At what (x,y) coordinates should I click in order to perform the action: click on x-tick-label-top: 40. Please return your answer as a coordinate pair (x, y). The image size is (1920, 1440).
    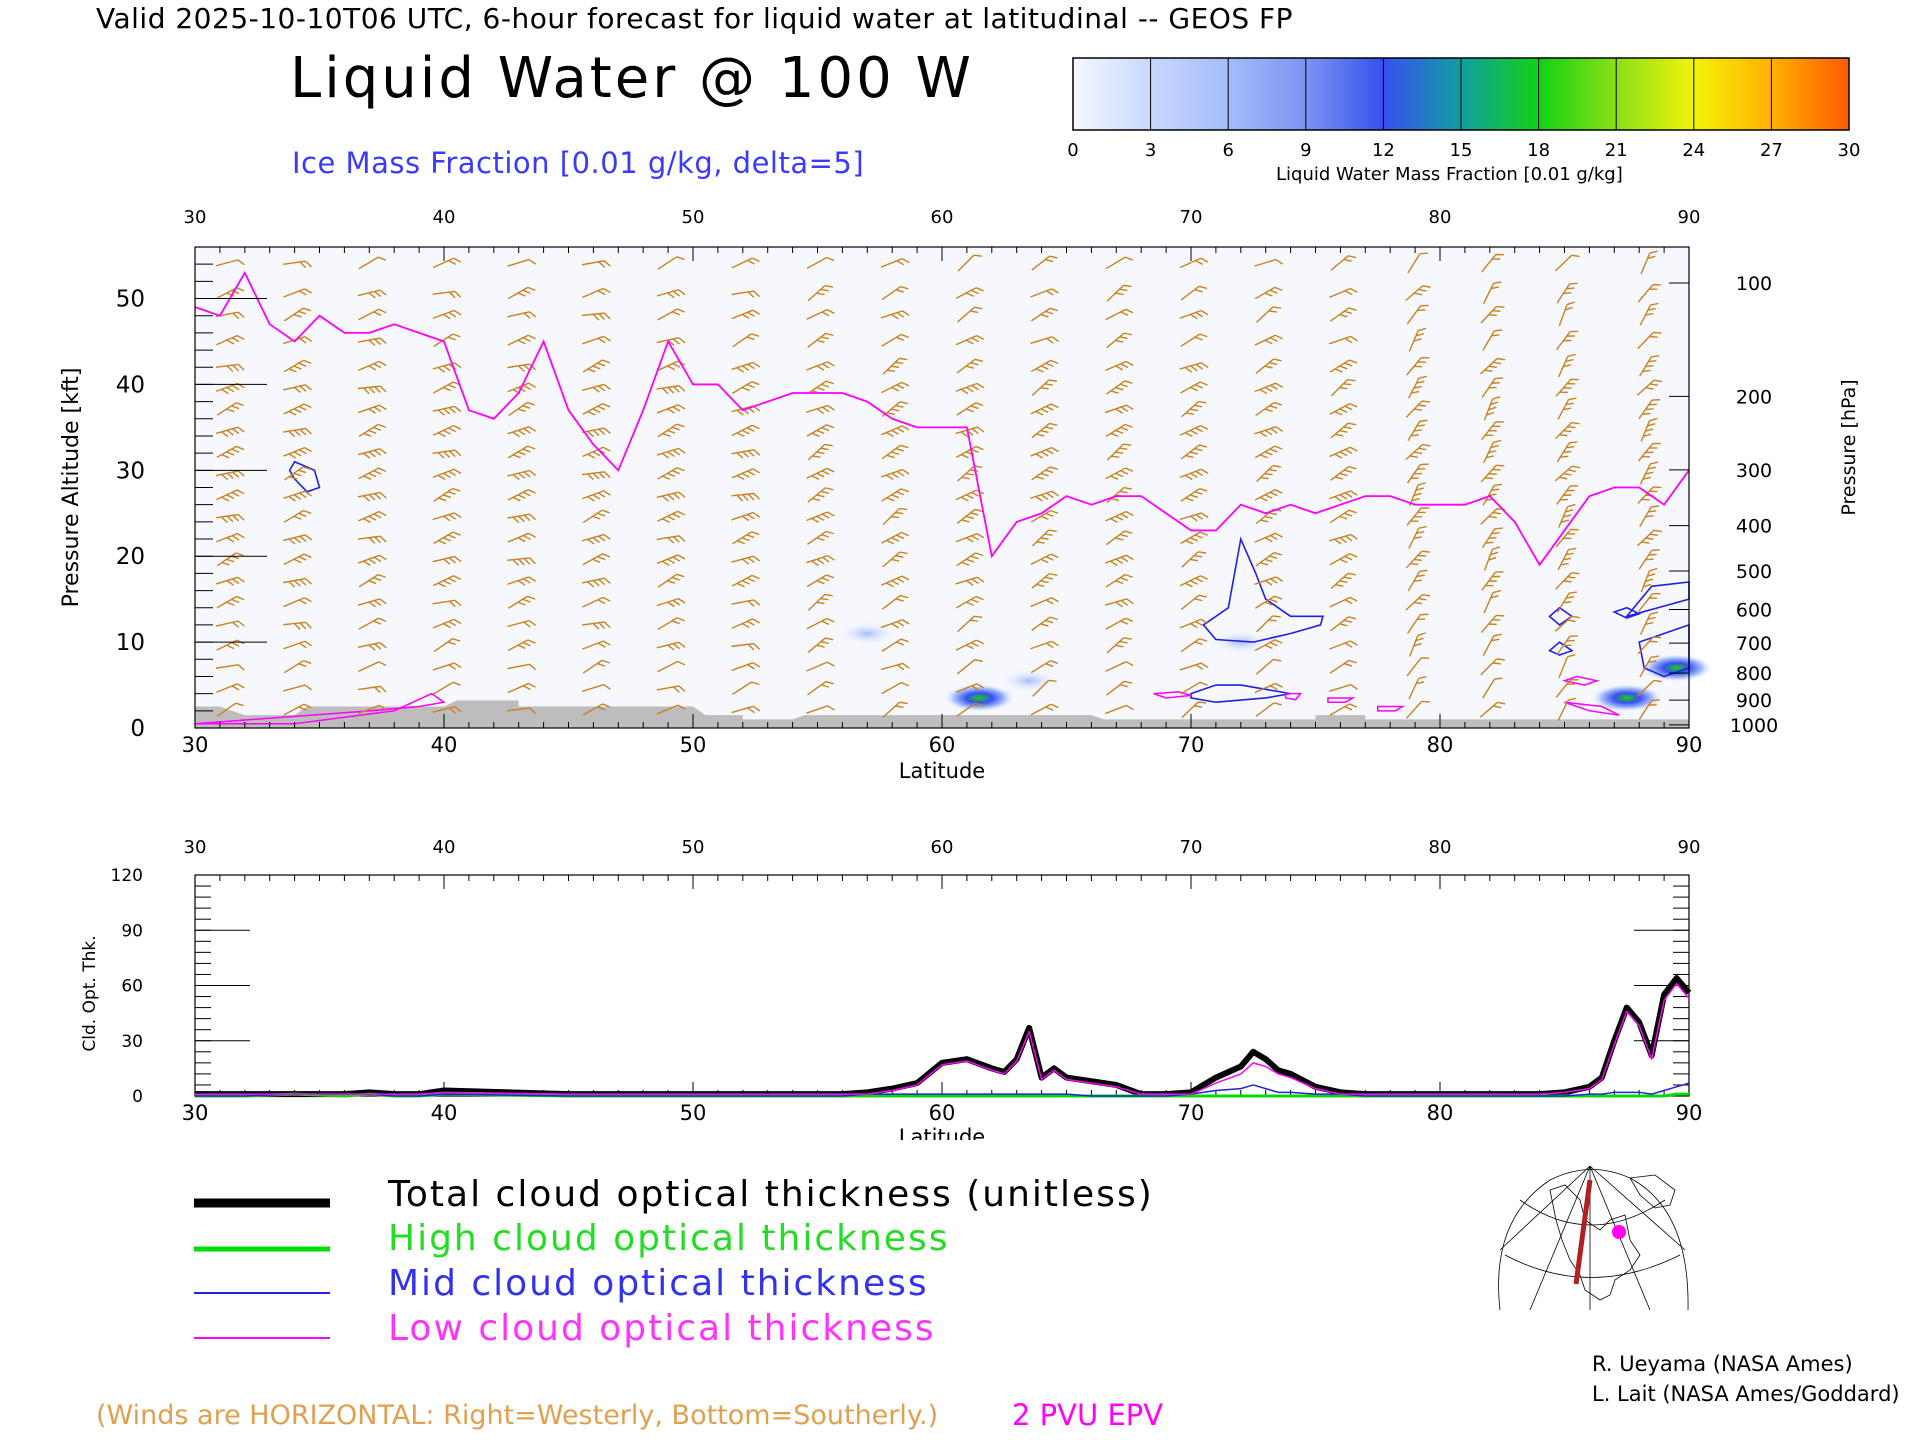
    Looking at the image, I should click on (444, 217).